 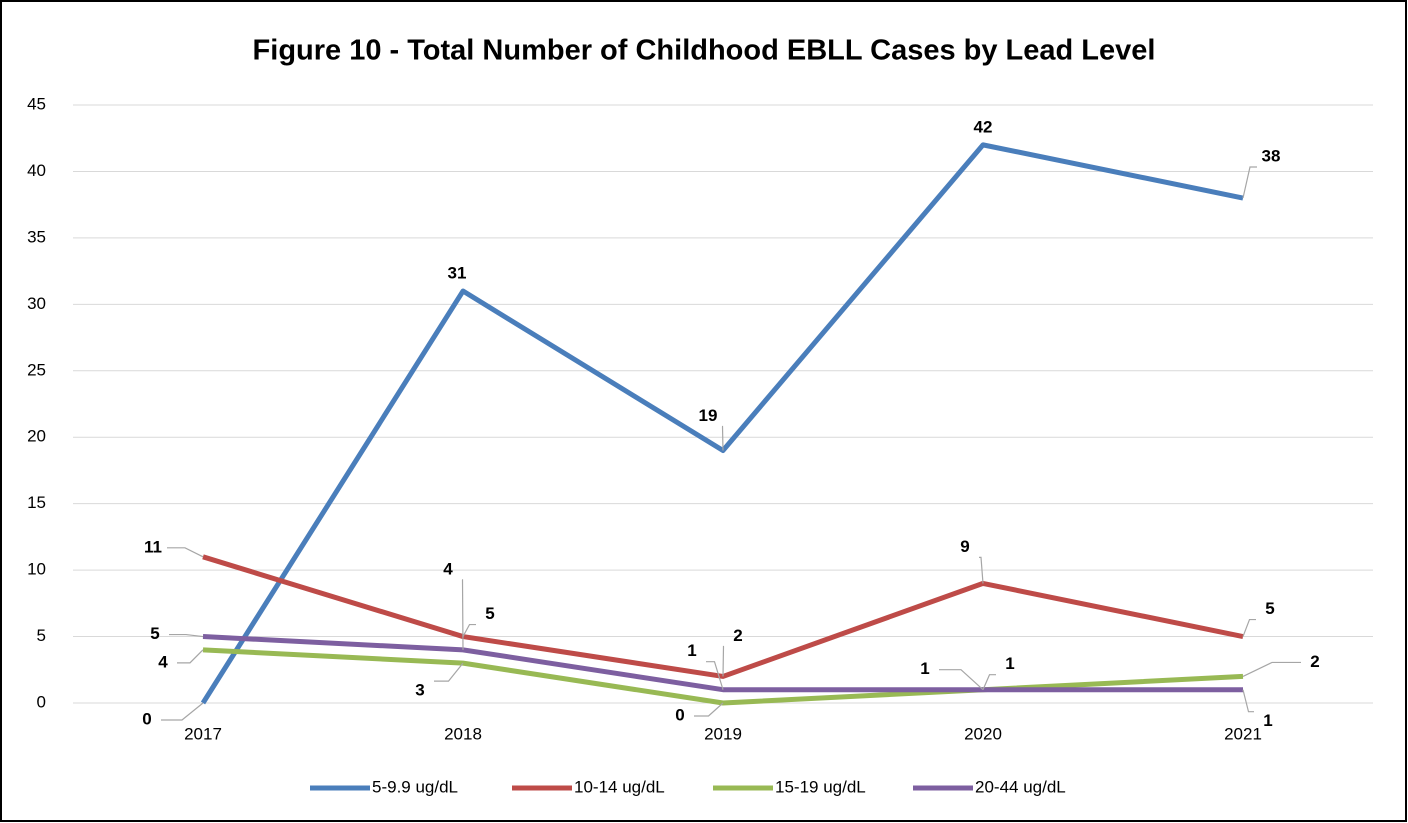 I want to click on y-tick-label: 20, so click(x=36, y=436).